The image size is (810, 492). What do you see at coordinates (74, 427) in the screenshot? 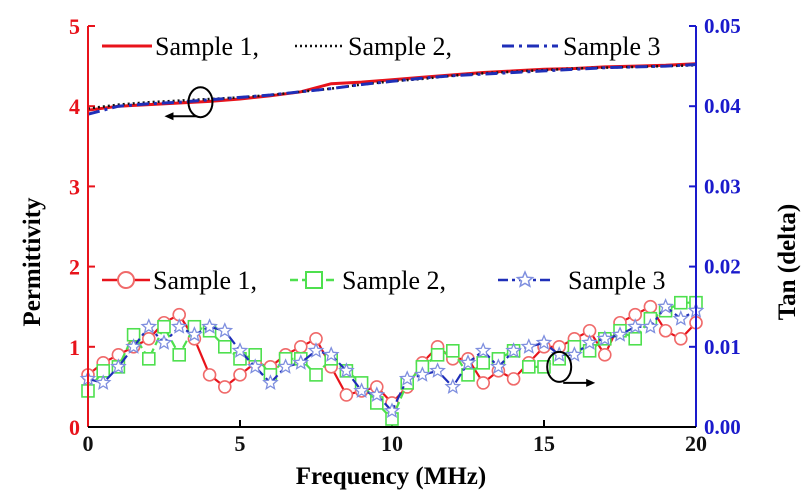
I see `left-tick-label: 0` at bounding box center [74, 427].